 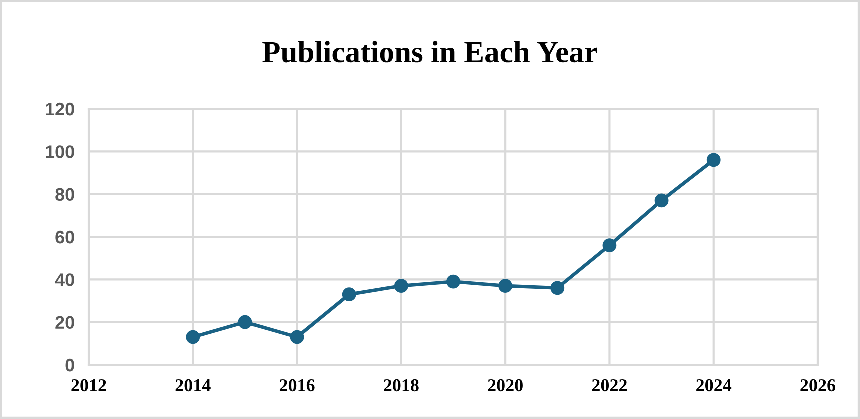 I want to click on x-tick-label: 2018, so click(x=401, y=385).